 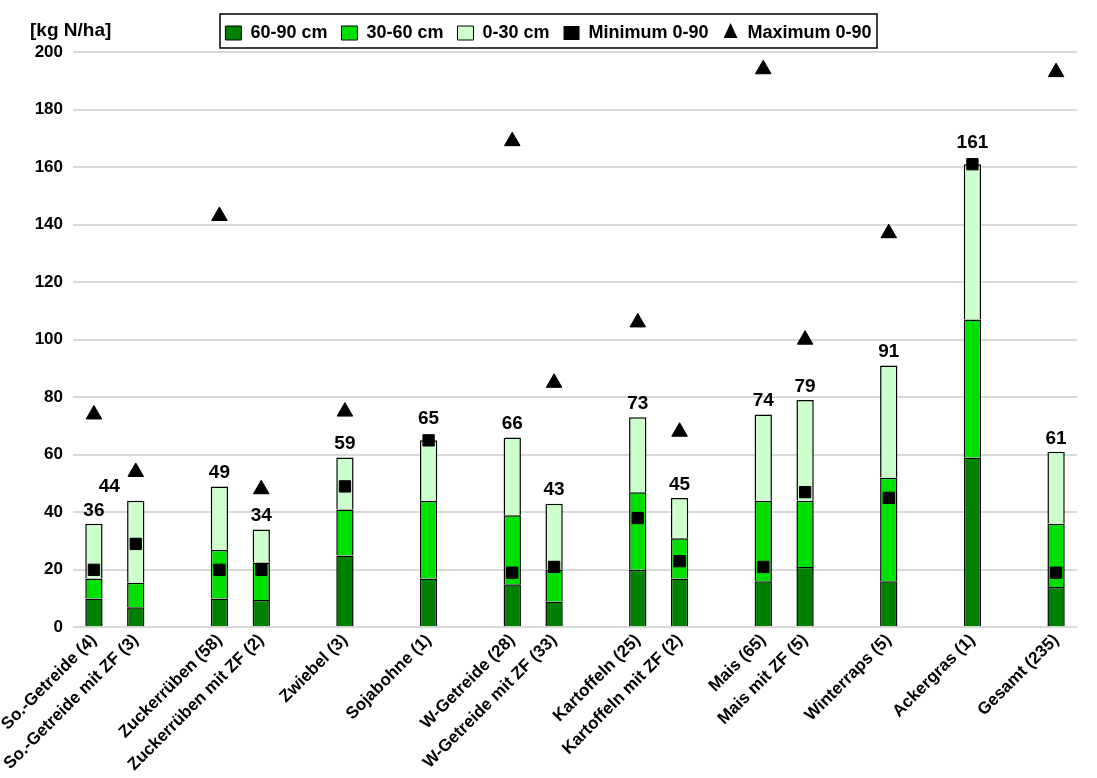 I want to click on y-tick-label: 80, so click(x=54, y=396).